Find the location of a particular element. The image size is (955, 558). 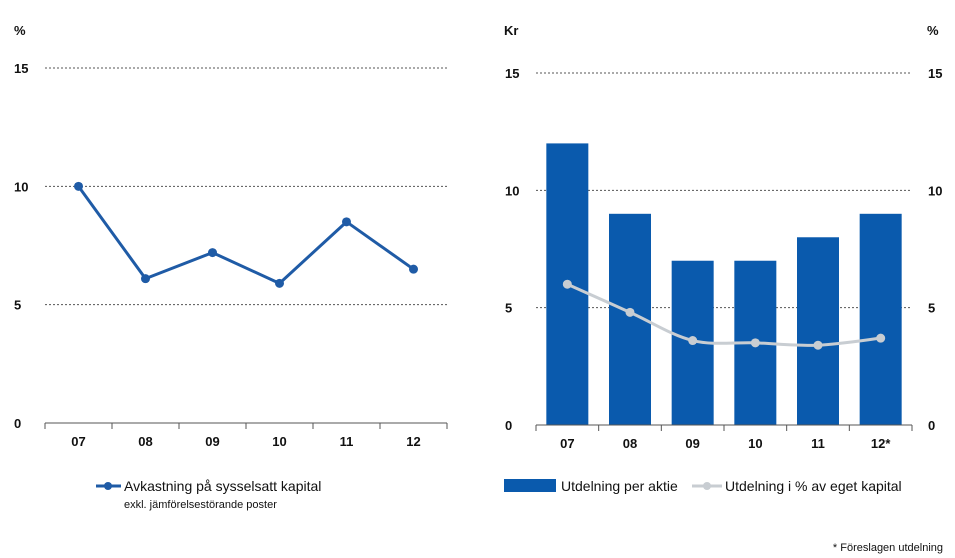

right-y-tick-label-left: 5 is located at coordinates (508, 308).